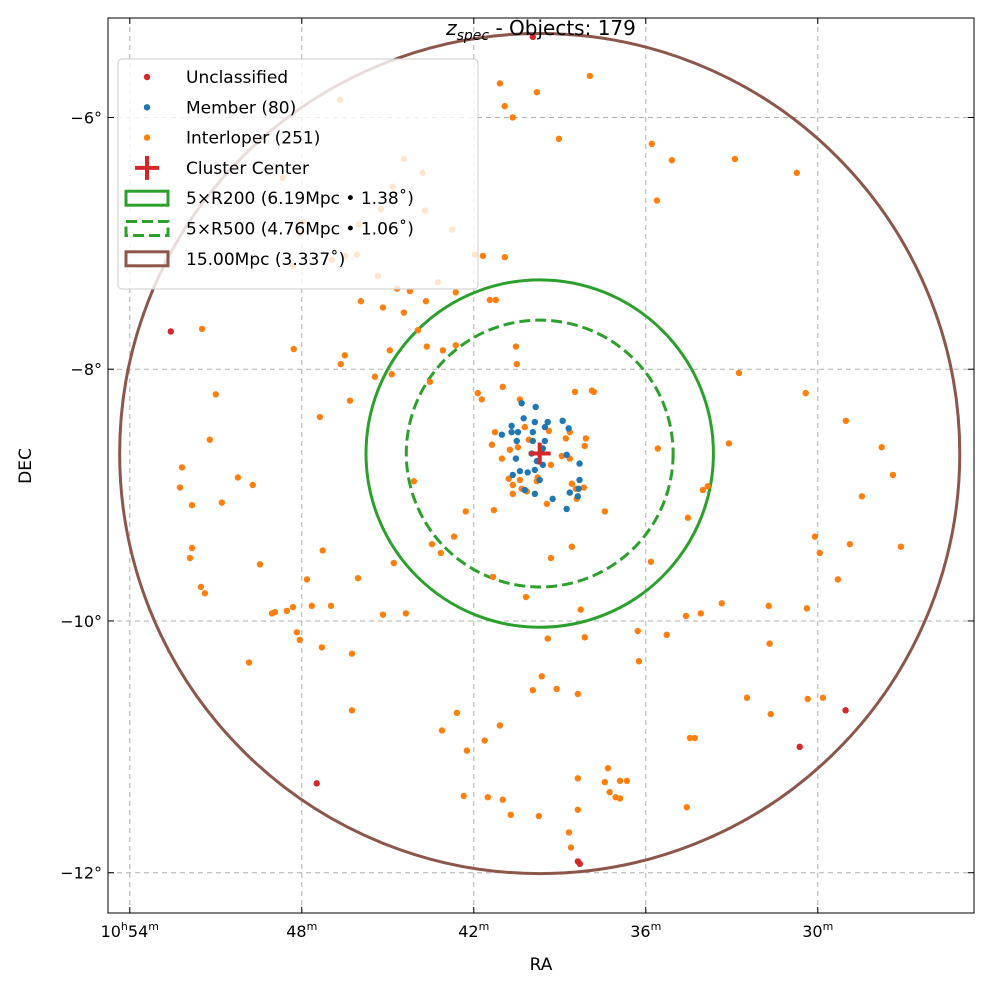 The image size is (988, 993). Describe the element at coordinates (845, 710) in the screenshot. I see `unclassified-point` at that location.